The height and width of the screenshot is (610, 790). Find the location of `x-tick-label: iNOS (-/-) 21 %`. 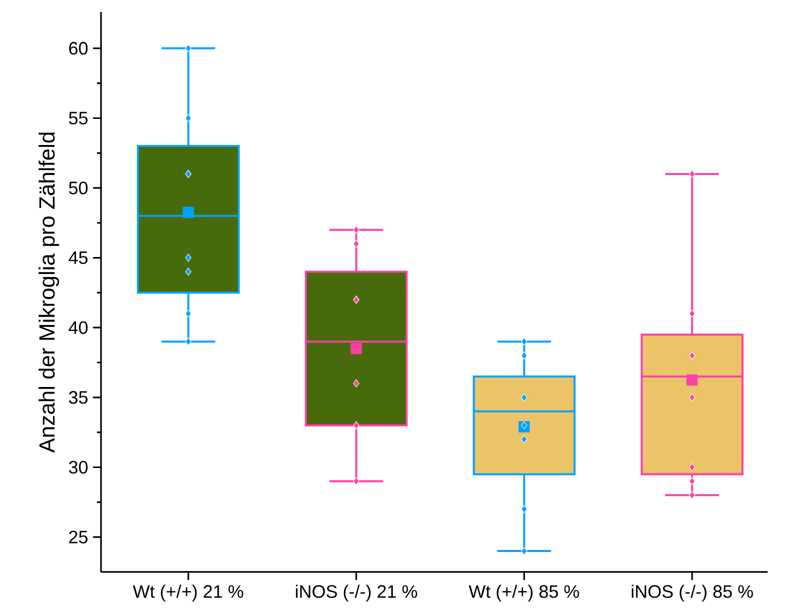

x-tick-label: iNOS (-/-) 21 % is located at coordinates (357, 593).